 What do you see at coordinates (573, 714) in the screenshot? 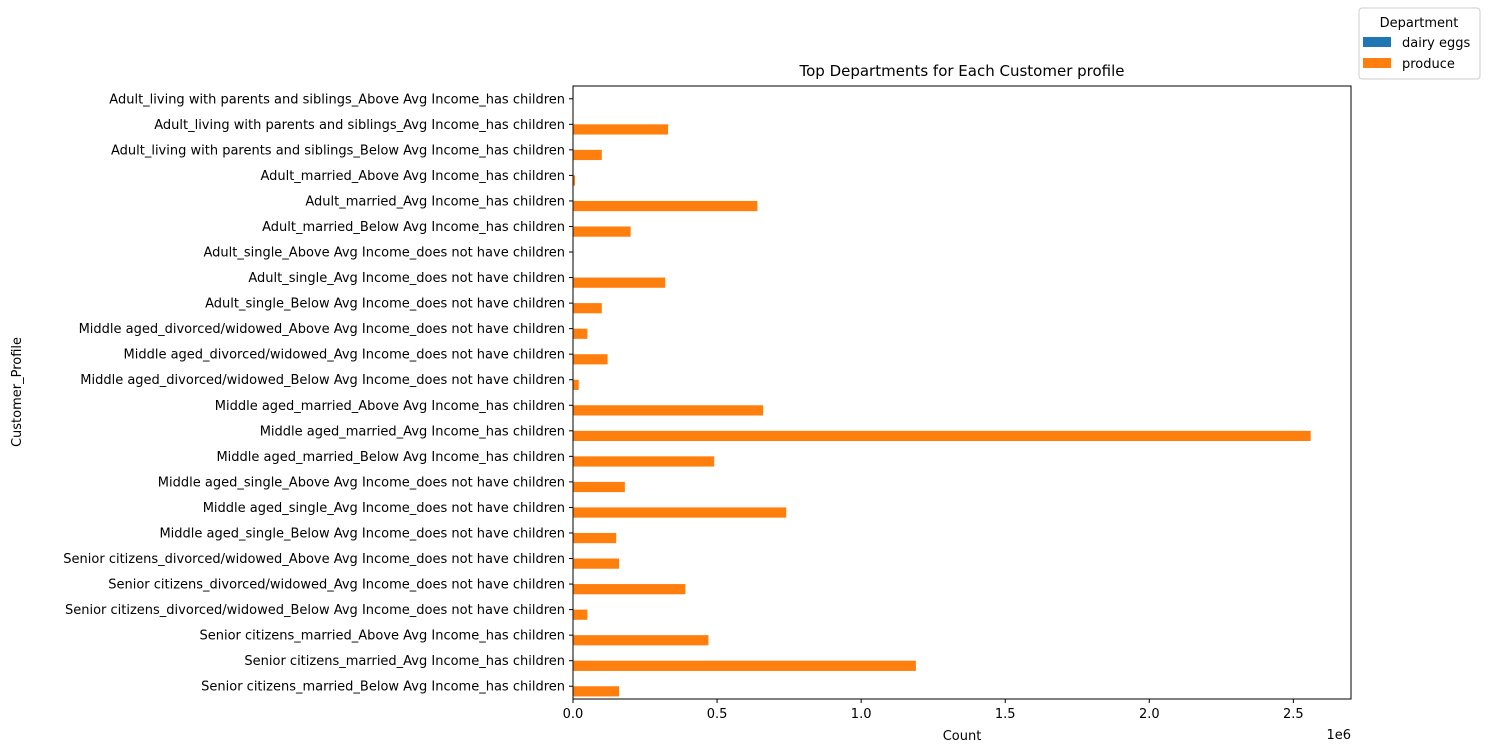
I see `x-tick-label-0: 0.0` at bounding box center [573, 714].